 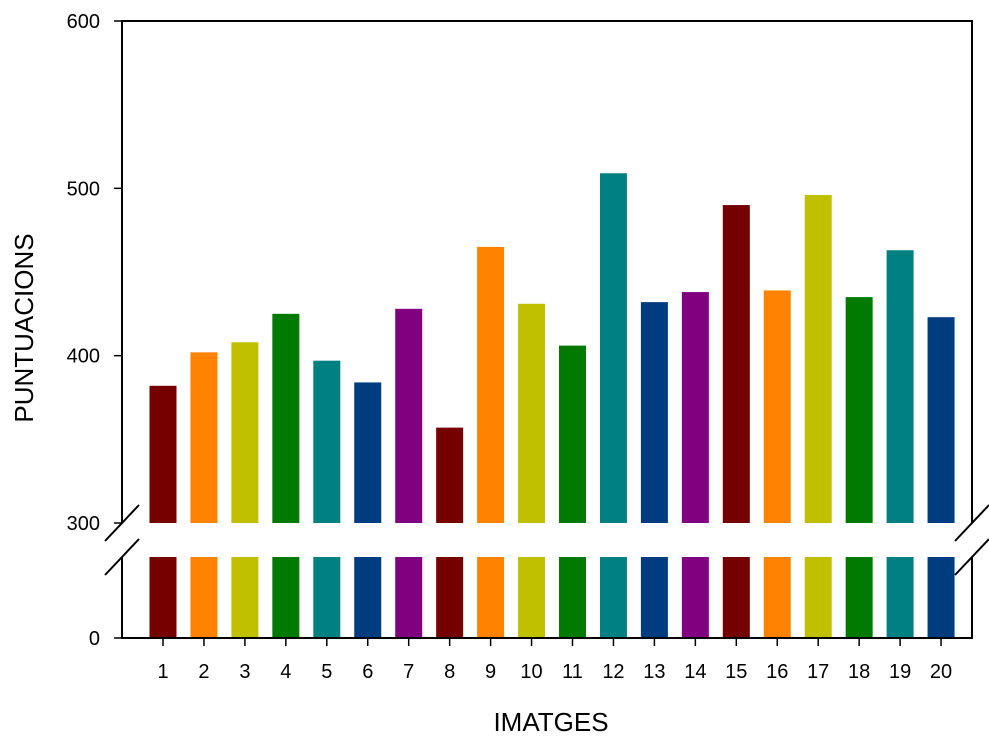 I want to click on bar-1-lower, so click(x=163, y=597).